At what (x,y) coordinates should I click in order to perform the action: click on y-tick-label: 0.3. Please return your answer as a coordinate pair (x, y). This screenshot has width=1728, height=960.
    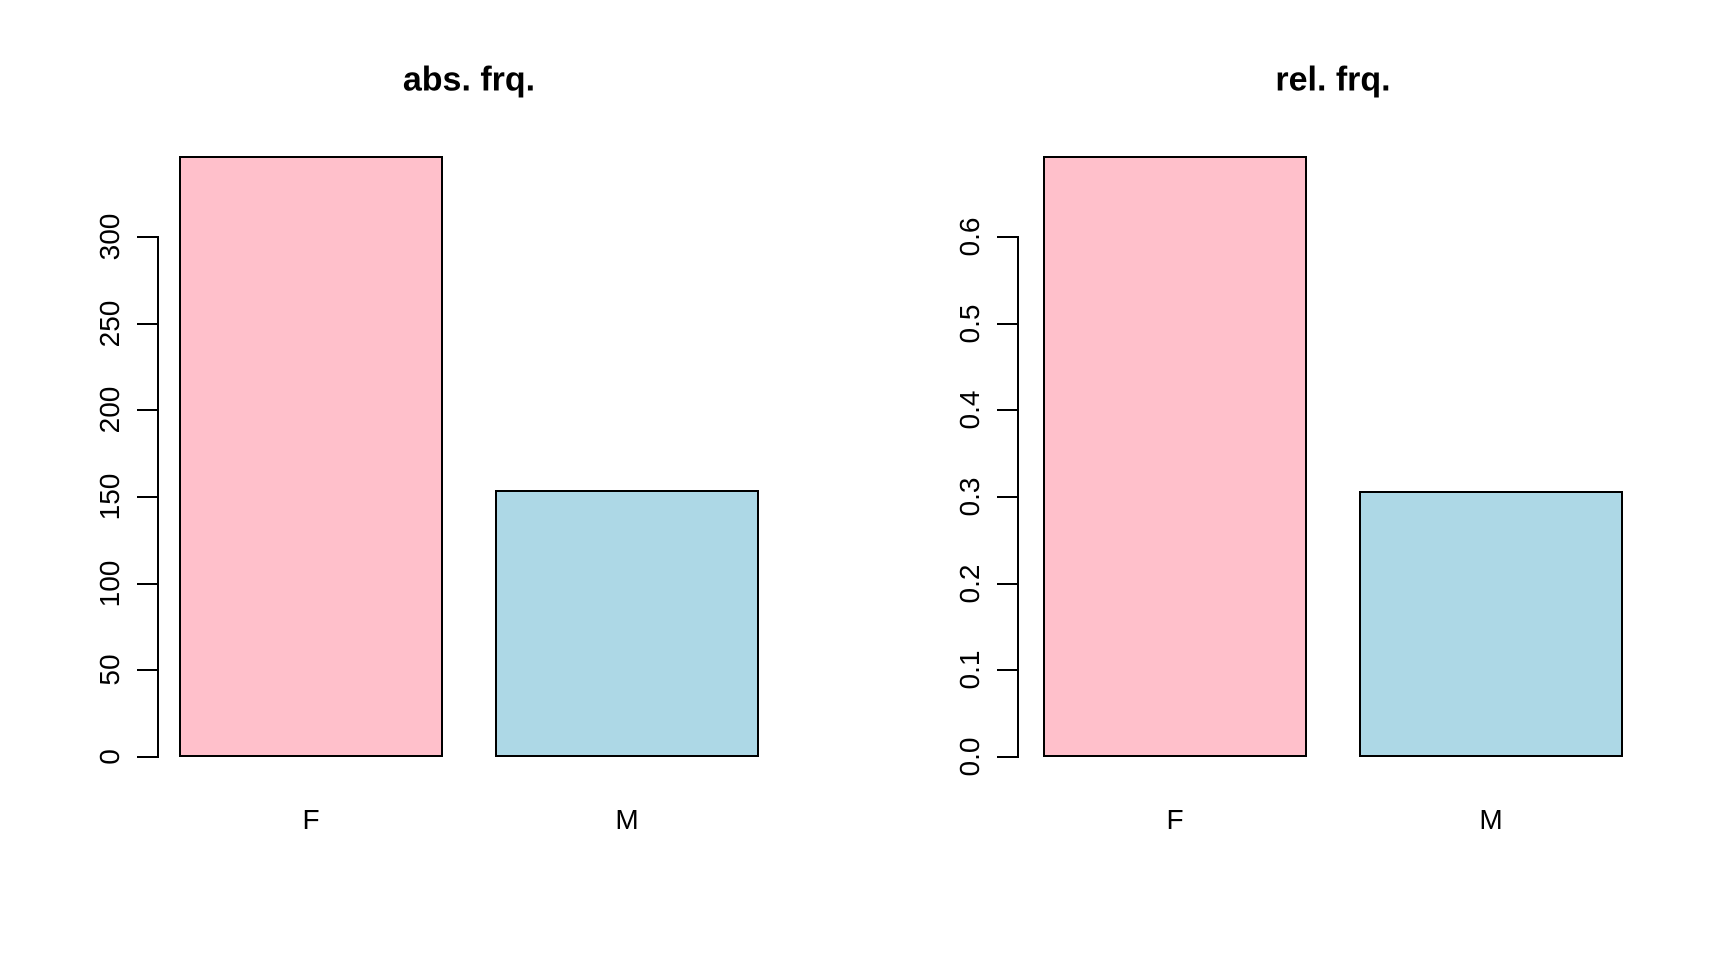
    Looking at the image, I should click on (969, 497).